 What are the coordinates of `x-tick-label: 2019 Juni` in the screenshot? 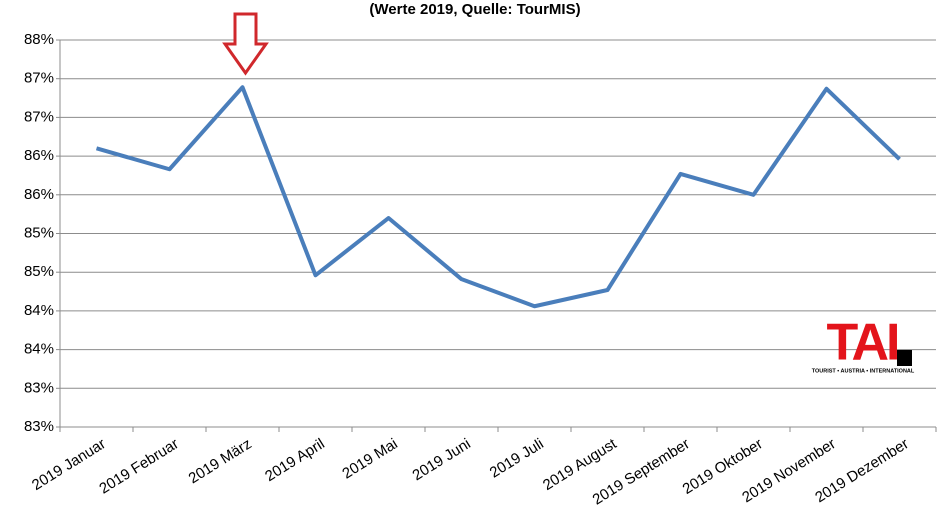 It's located at (442, 459).